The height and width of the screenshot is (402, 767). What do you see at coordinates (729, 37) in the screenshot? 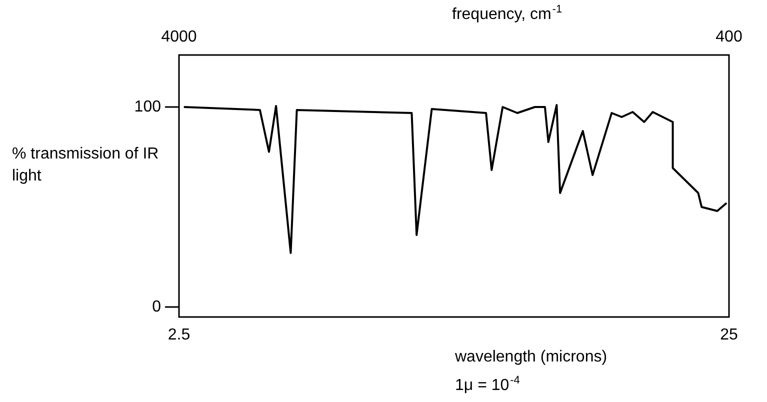
I see `x2-tick-label: 400` at bounding box center [729, 37].